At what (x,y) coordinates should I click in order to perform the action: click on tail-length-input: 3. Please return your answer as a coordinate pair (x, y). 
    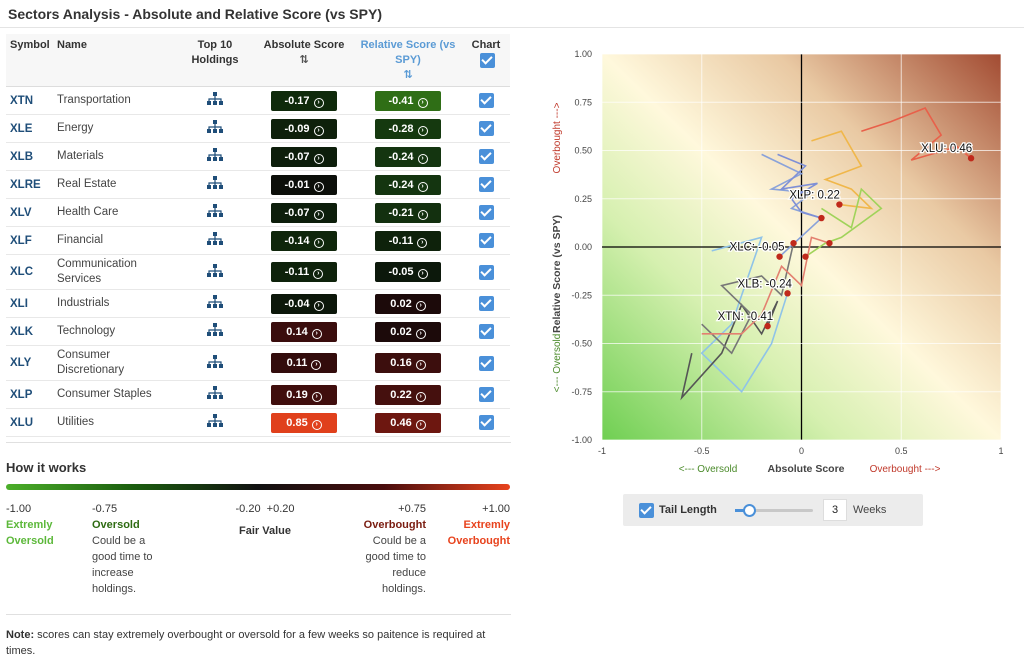
    Looking at the image, I should click on (835, 510).